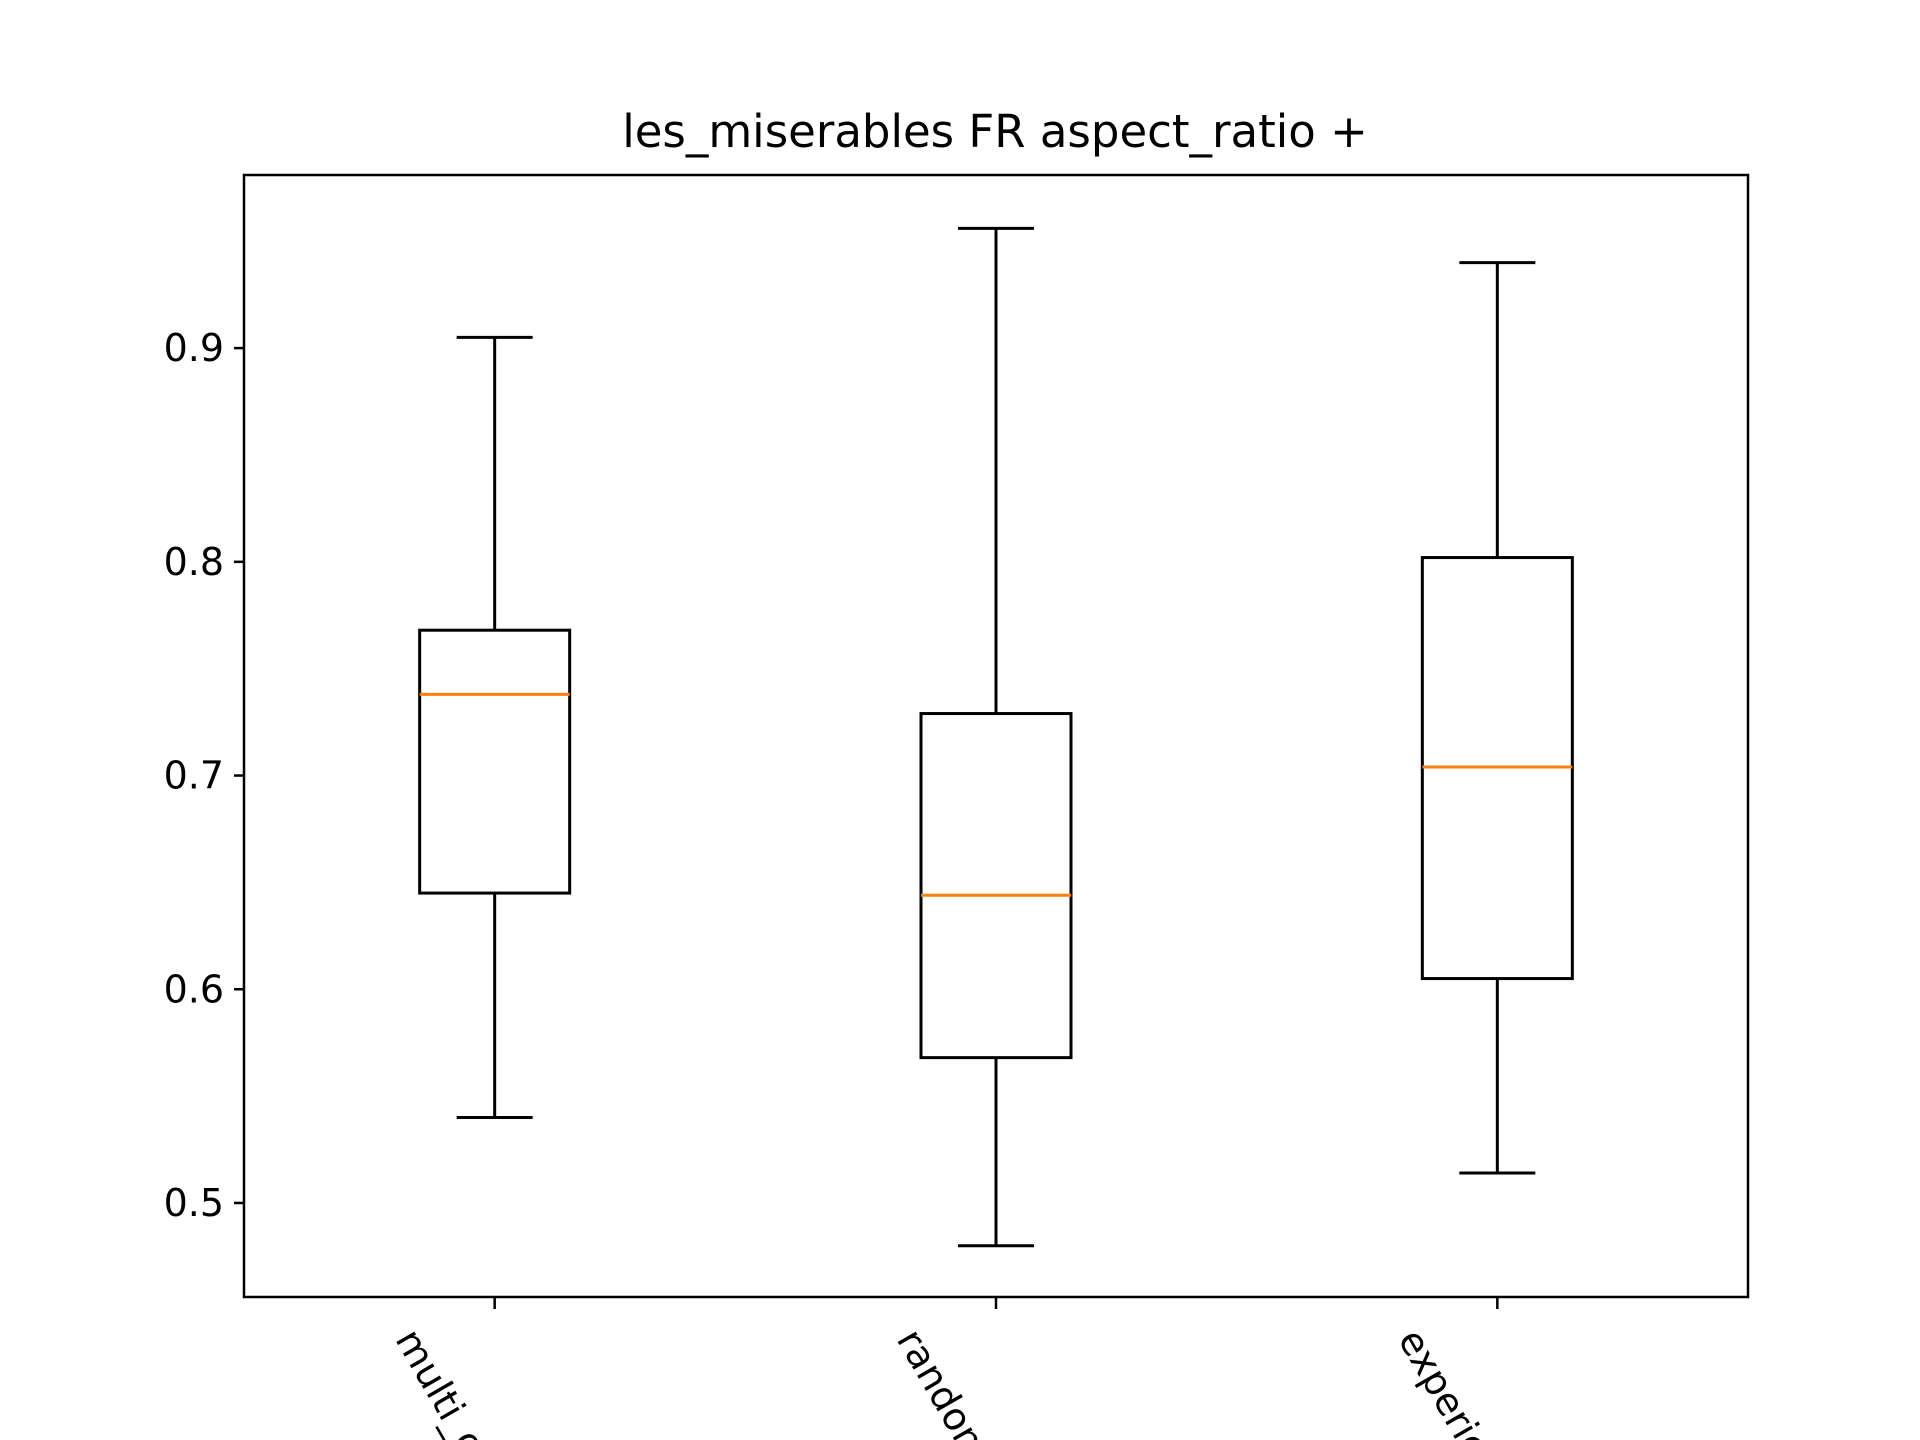 Image resolution: width=1920 pixels, height=1440 pixels. Describe the element at coordinates (944, 1381) in the screenshot. I see `x-tick-label: random` at that location.